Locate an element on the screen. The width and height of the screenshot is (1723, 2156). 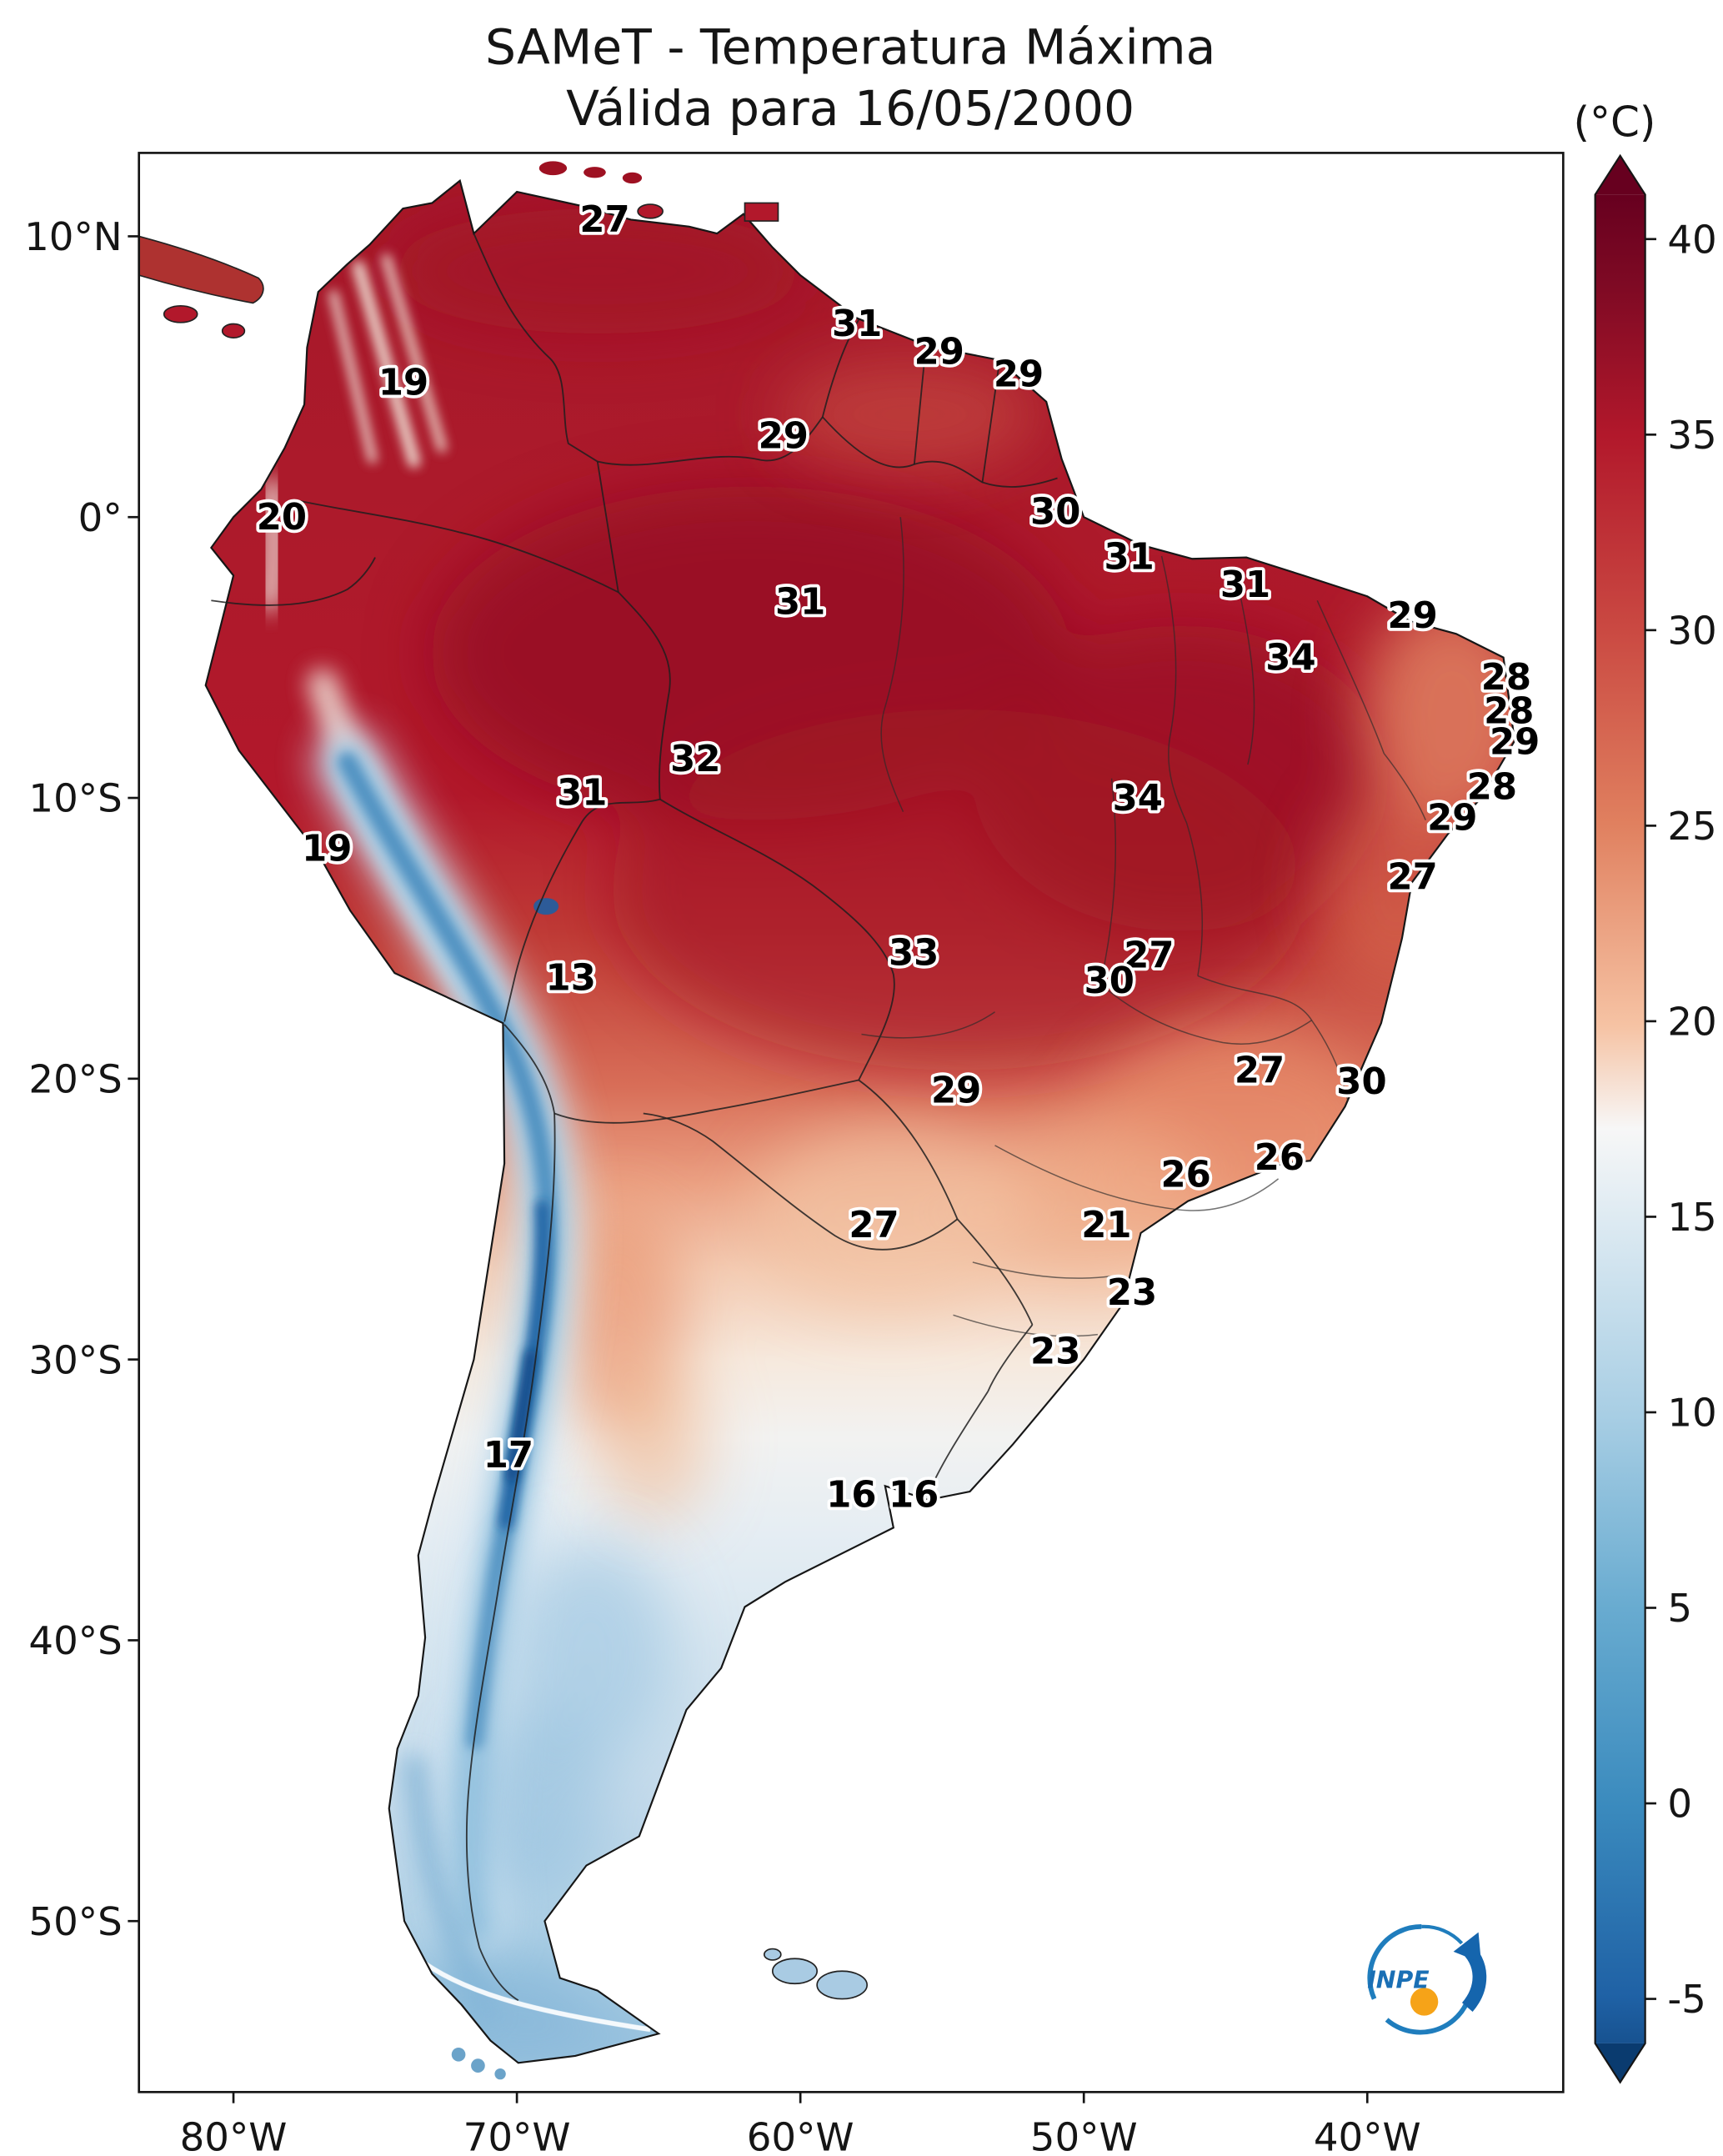
colorbar-tick-label: 10 is located at coordinates (1691, 1413).